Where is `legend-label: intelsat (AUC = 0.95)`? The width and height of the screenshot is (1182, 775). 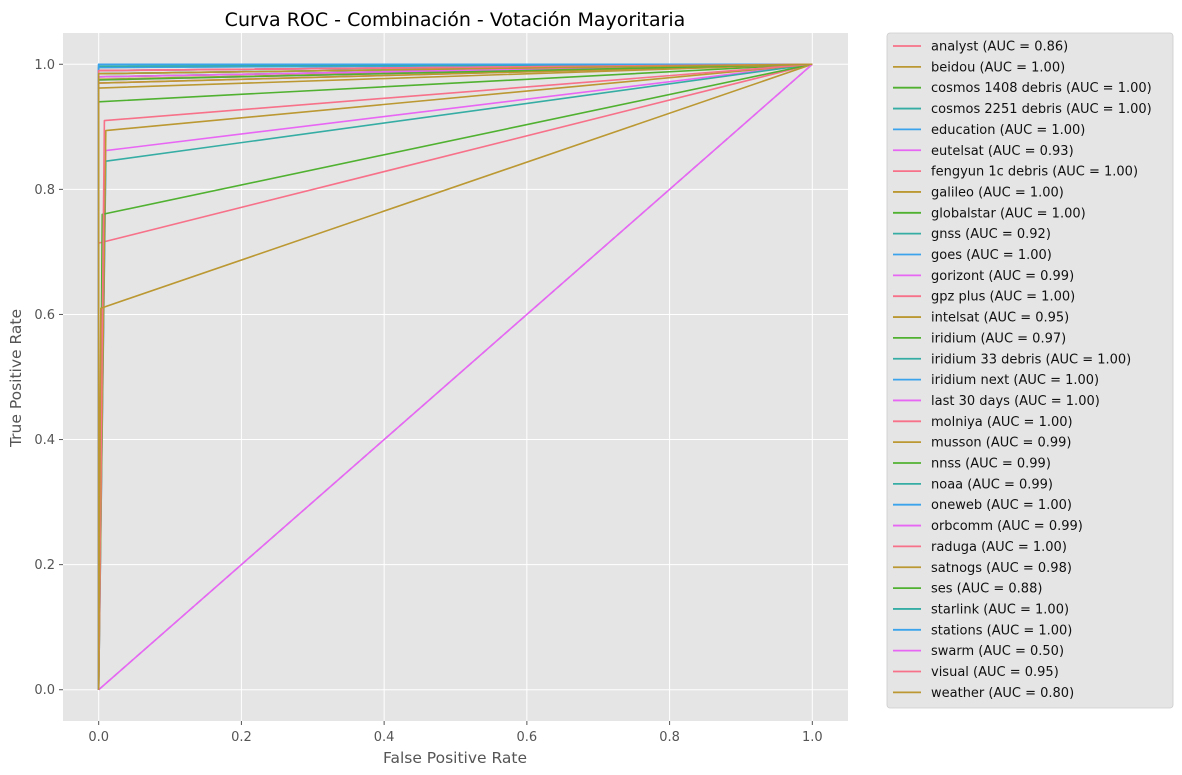
legend-label: intelsat (AUC = 0.95) is located at coordinates (1000, 318).